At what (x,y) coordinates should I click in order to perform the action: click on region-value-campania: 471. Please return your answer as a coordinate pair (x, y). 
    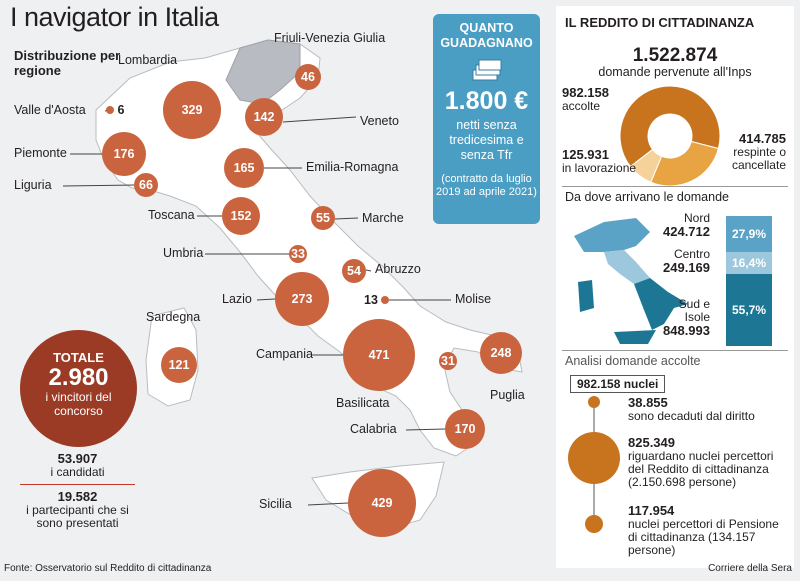
    Looking at the image, I should click on (379, 355).